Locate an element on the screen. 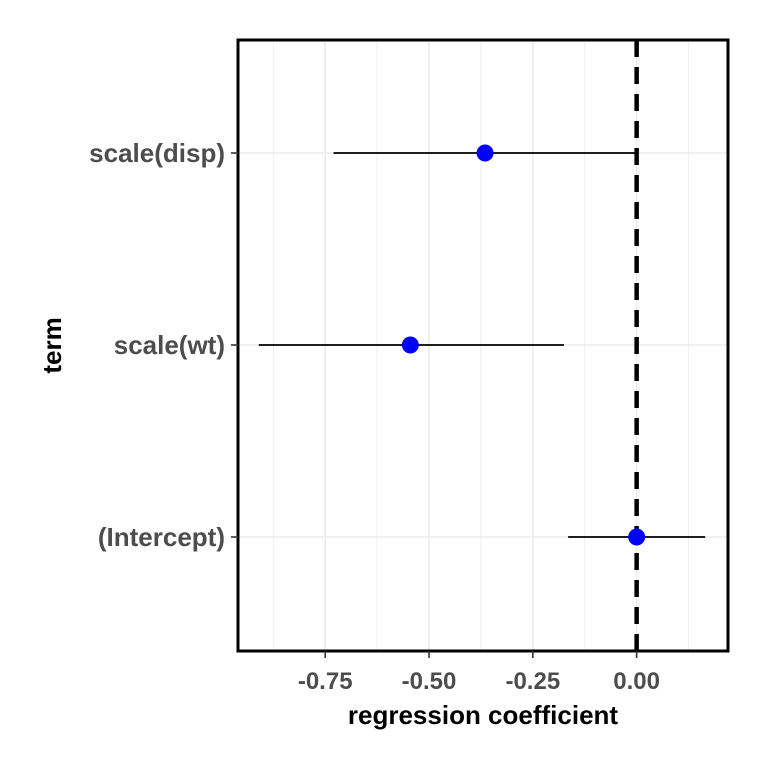  y-axis-title: term is located at coordinates (52, 345).